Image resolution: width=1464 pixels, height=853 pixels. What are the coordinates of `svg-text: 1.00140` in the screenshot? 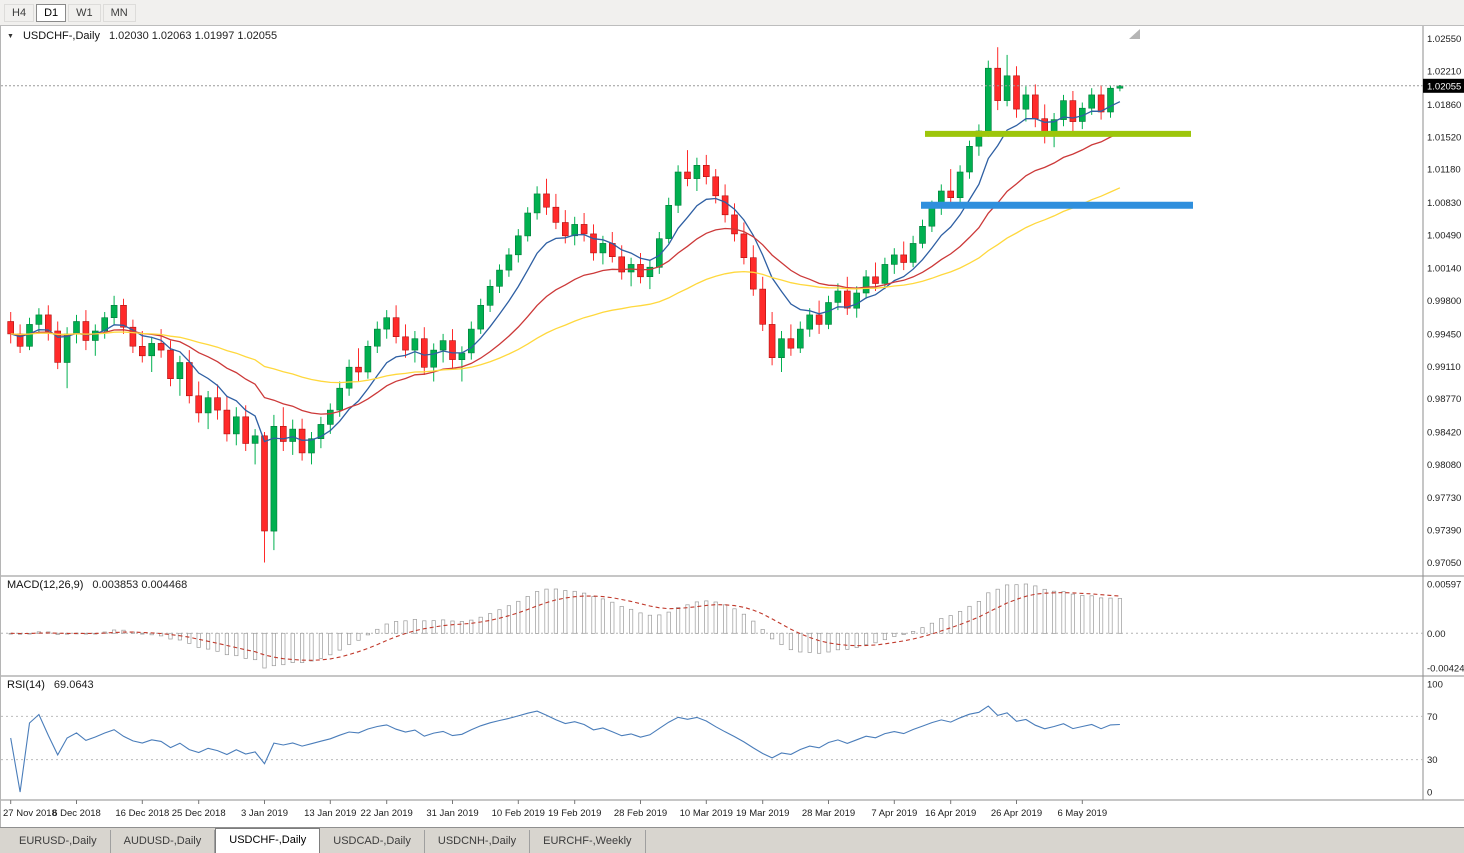 It's located at (1444, 269).